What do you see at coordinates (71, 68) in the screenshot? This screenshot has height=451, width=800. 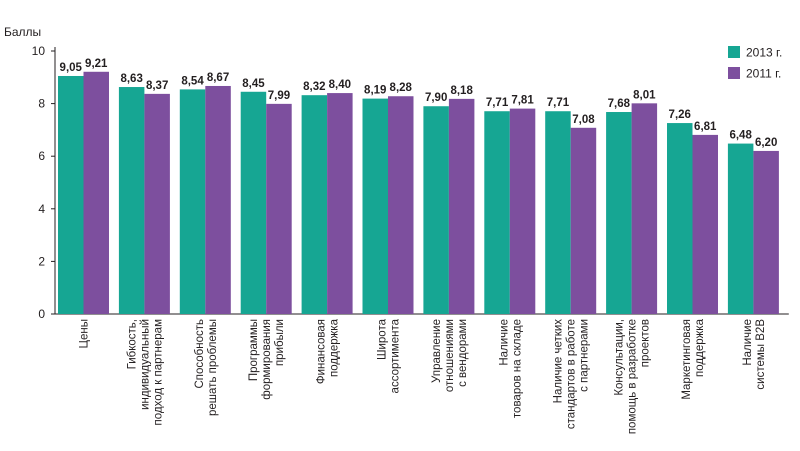 I see `data-label: 9,05` at bounding box center [71, 68].